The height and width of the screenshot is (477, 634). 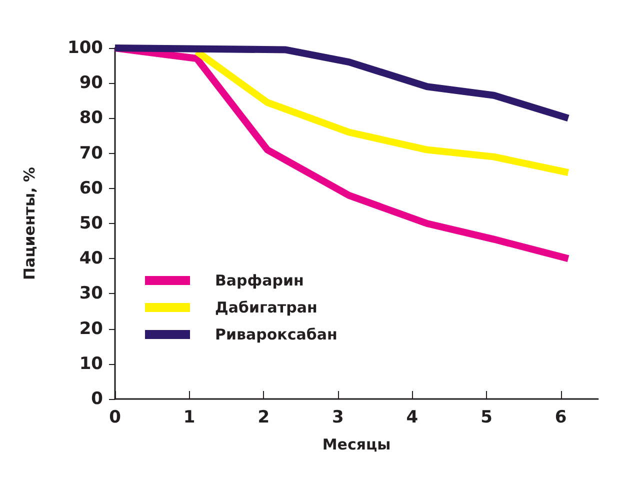 I want to click on x-tick-label: 1, so click(x=189, y=418).